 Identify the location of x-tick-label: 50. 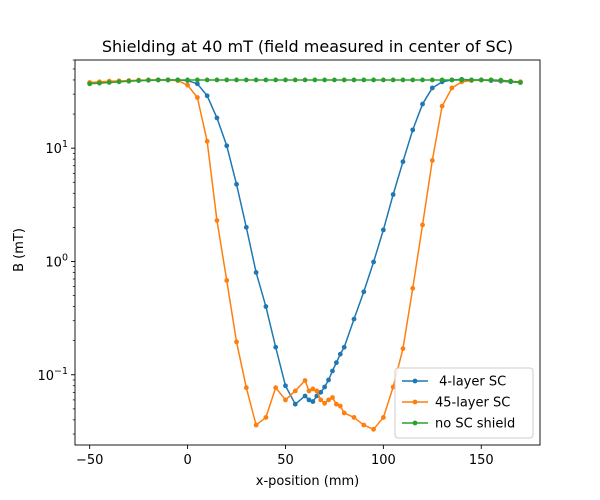
(285, 460).